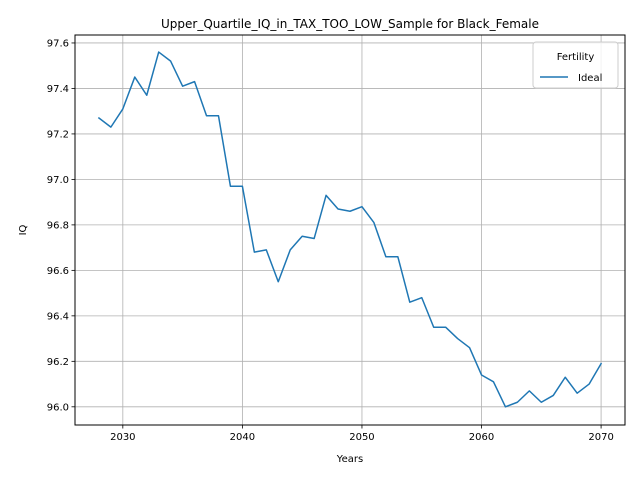 Image resolution: width=640 pixels, height=484 pixels. What do you see at coordinates (600, 437) in the screenshot?
I see `x-tick-label: 2070` at bounding box center [600, 437].